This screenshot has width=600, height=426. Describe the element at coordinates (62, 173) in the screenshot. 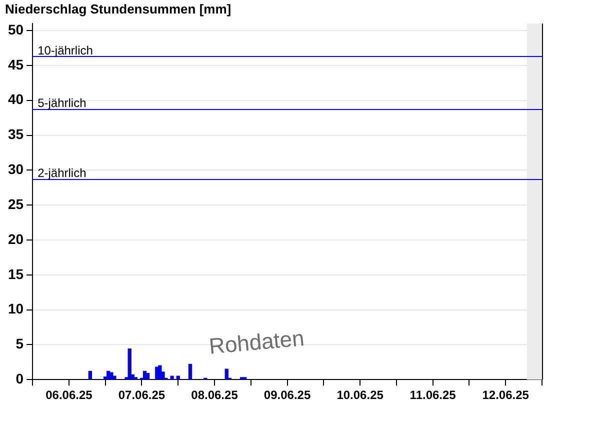

I see `ref-line-label: 2-jährlich` at that location.